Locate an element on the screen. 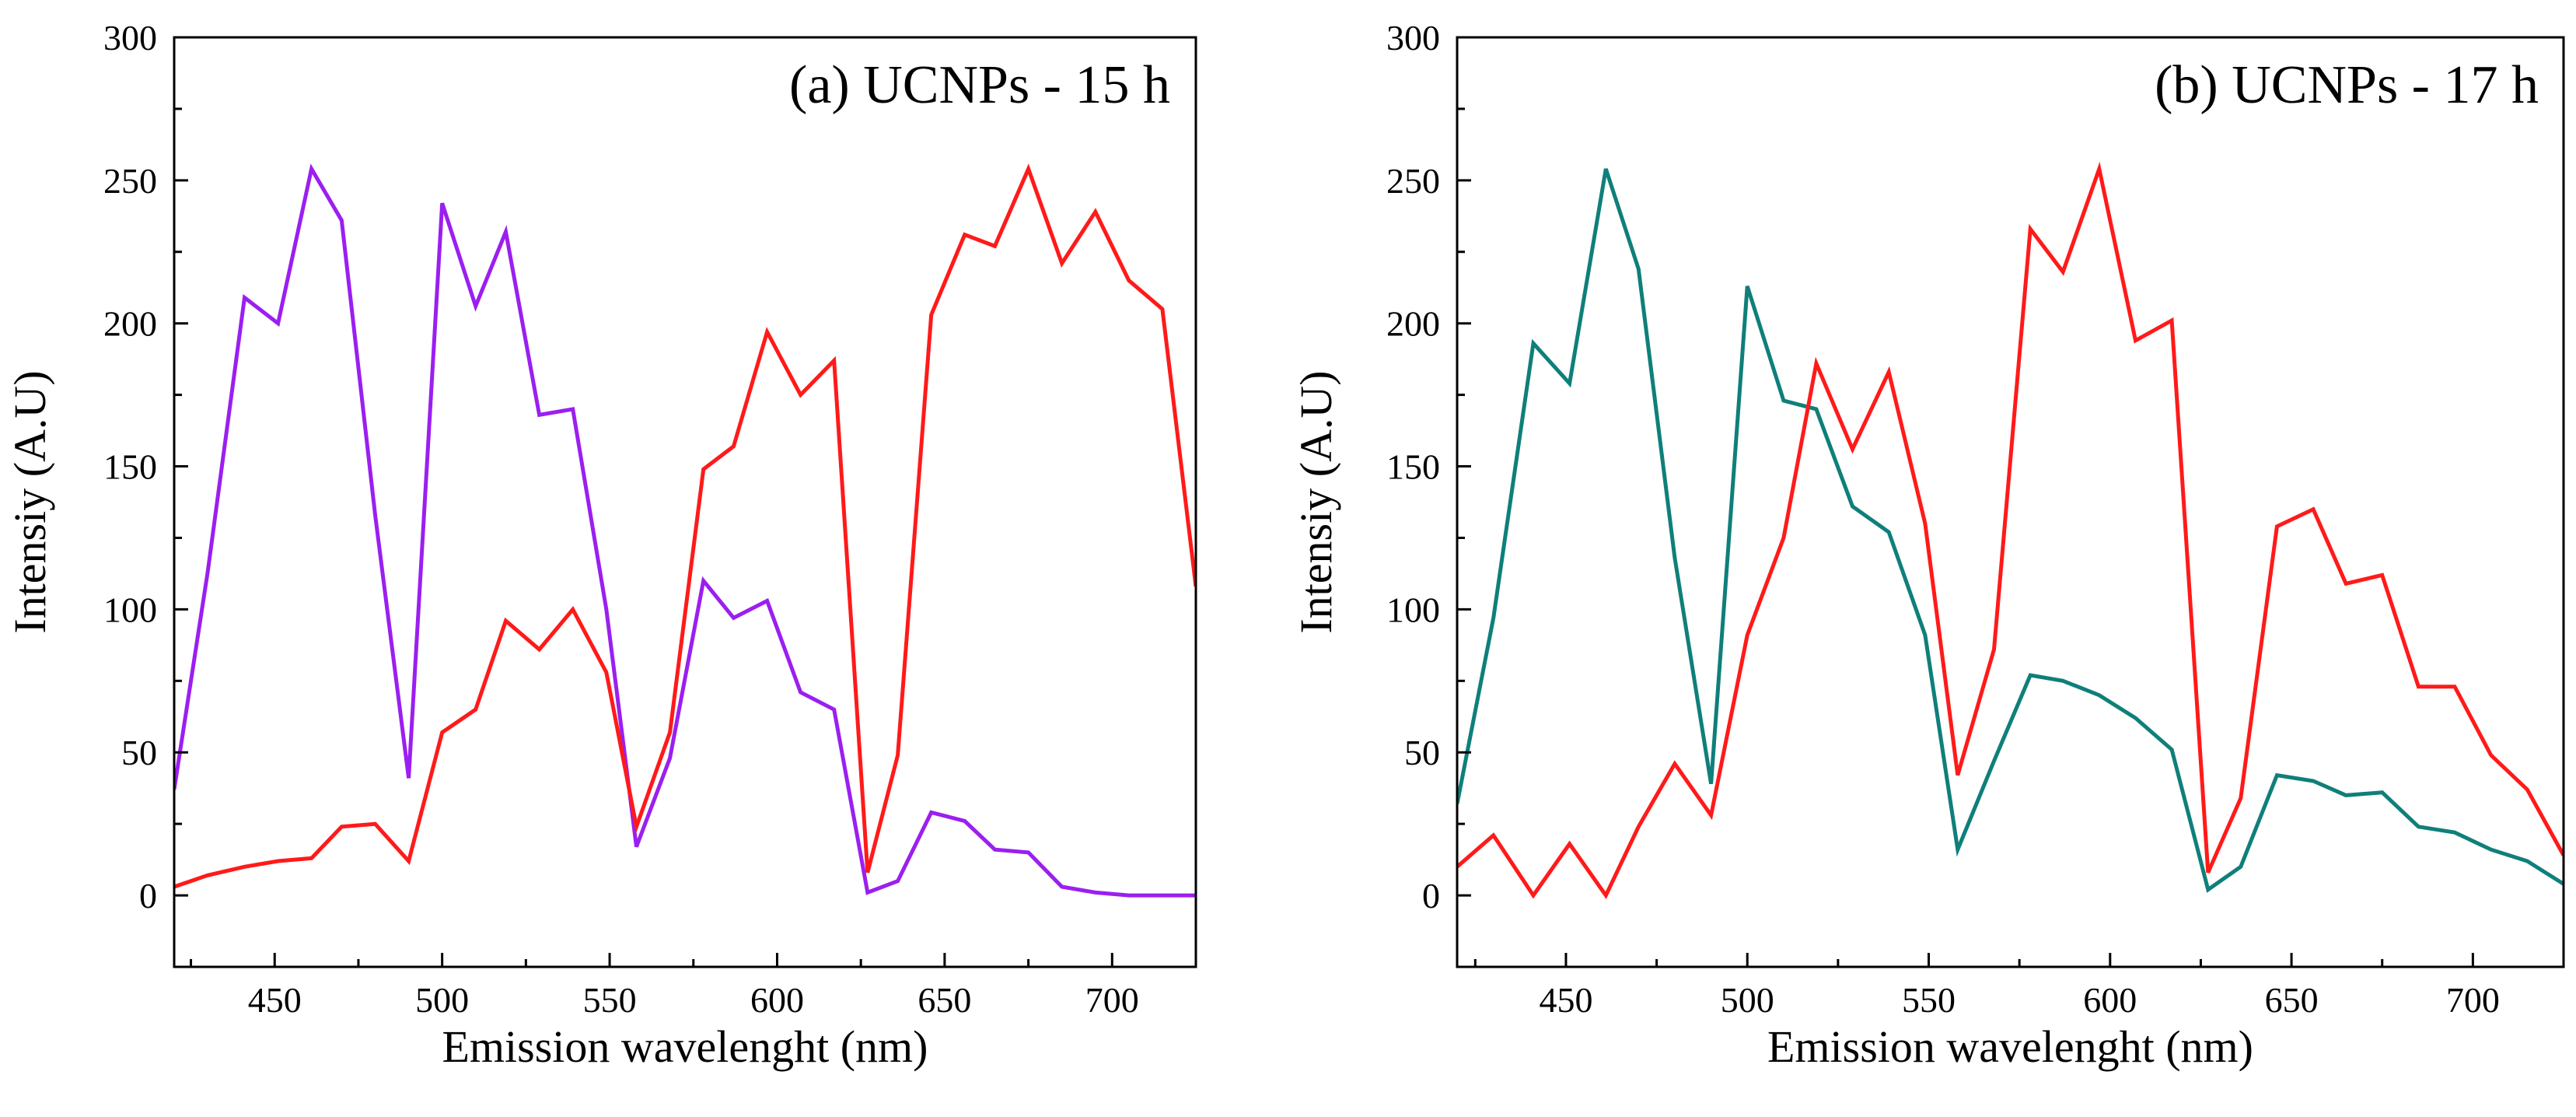 The height and width of the screenshot is (1117, 2576). panel-title: (a) UCNPs - 15 h is located at coordinates (979, 85).